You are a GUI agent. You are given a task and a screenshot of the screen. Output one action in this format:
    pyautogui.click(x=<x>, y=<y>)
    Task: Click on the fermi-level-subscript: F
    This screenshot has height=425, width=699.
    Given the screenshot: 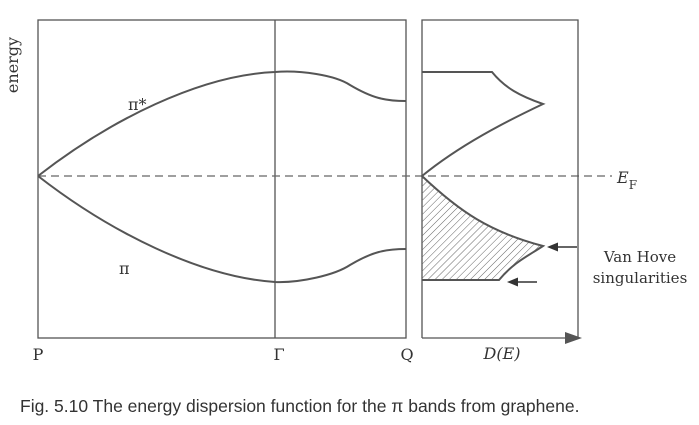 What is the action you would take?
    pyautogui.click(x=633, y=185)
    